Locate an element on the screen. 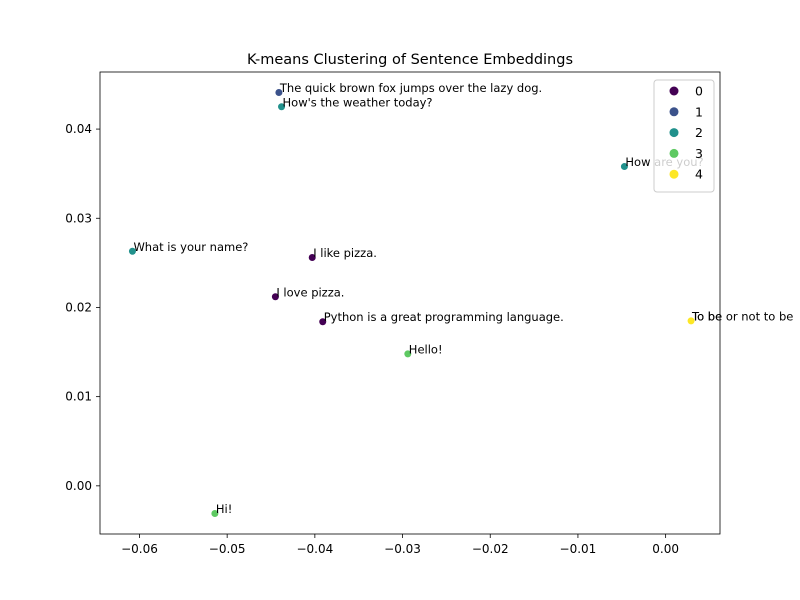 This screenshot has width=800, height=600. point-label: I like pizza. is located at coordinates (345, 253).